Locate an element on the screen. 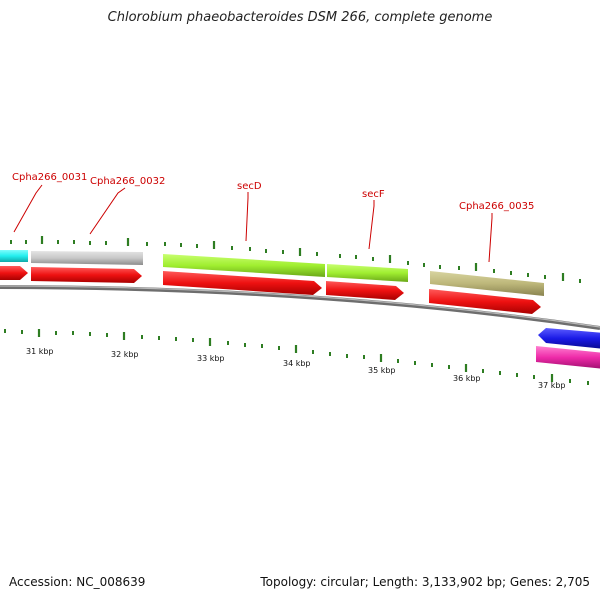 The width and height of the screenshot is (600, 600). tick-label: 32 kbp is located at coordinates (125, 354).